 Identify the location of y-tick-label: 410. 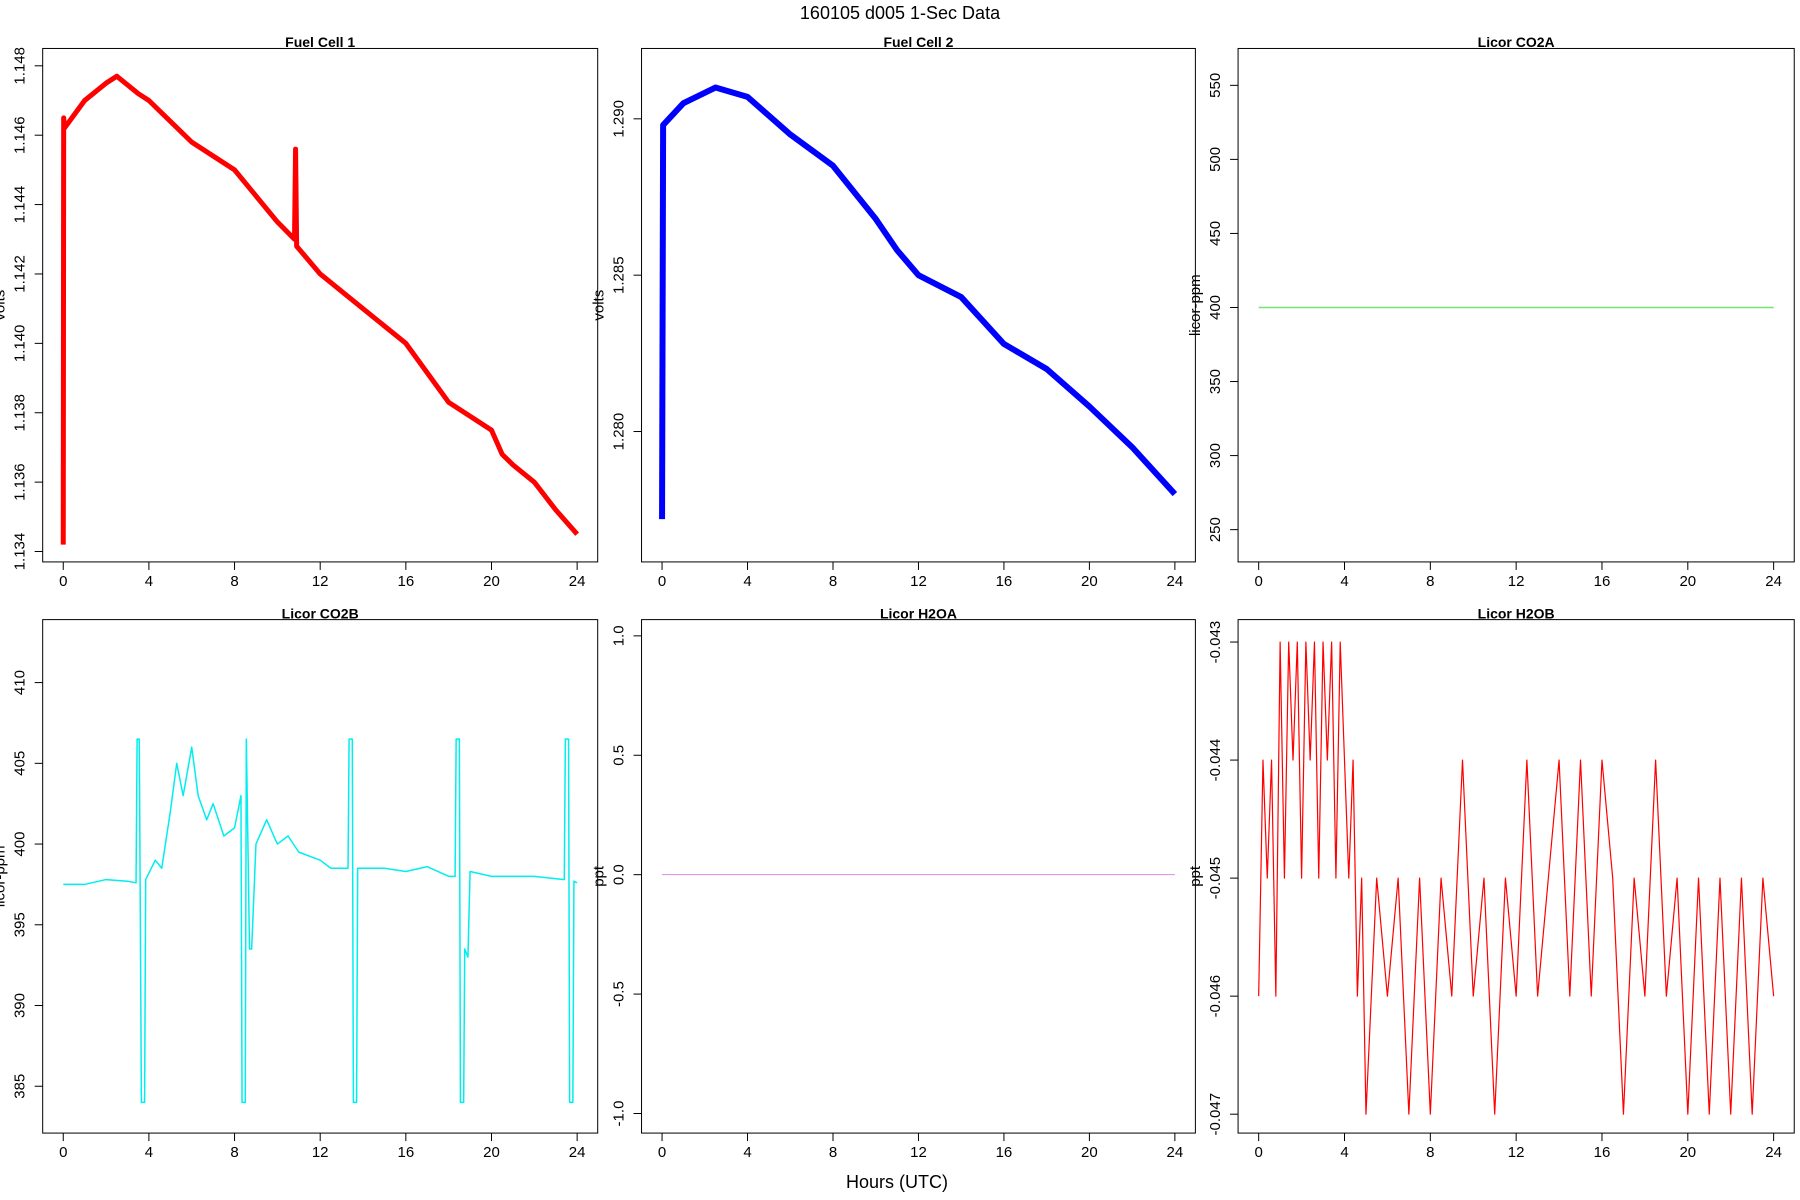
(20, 682).